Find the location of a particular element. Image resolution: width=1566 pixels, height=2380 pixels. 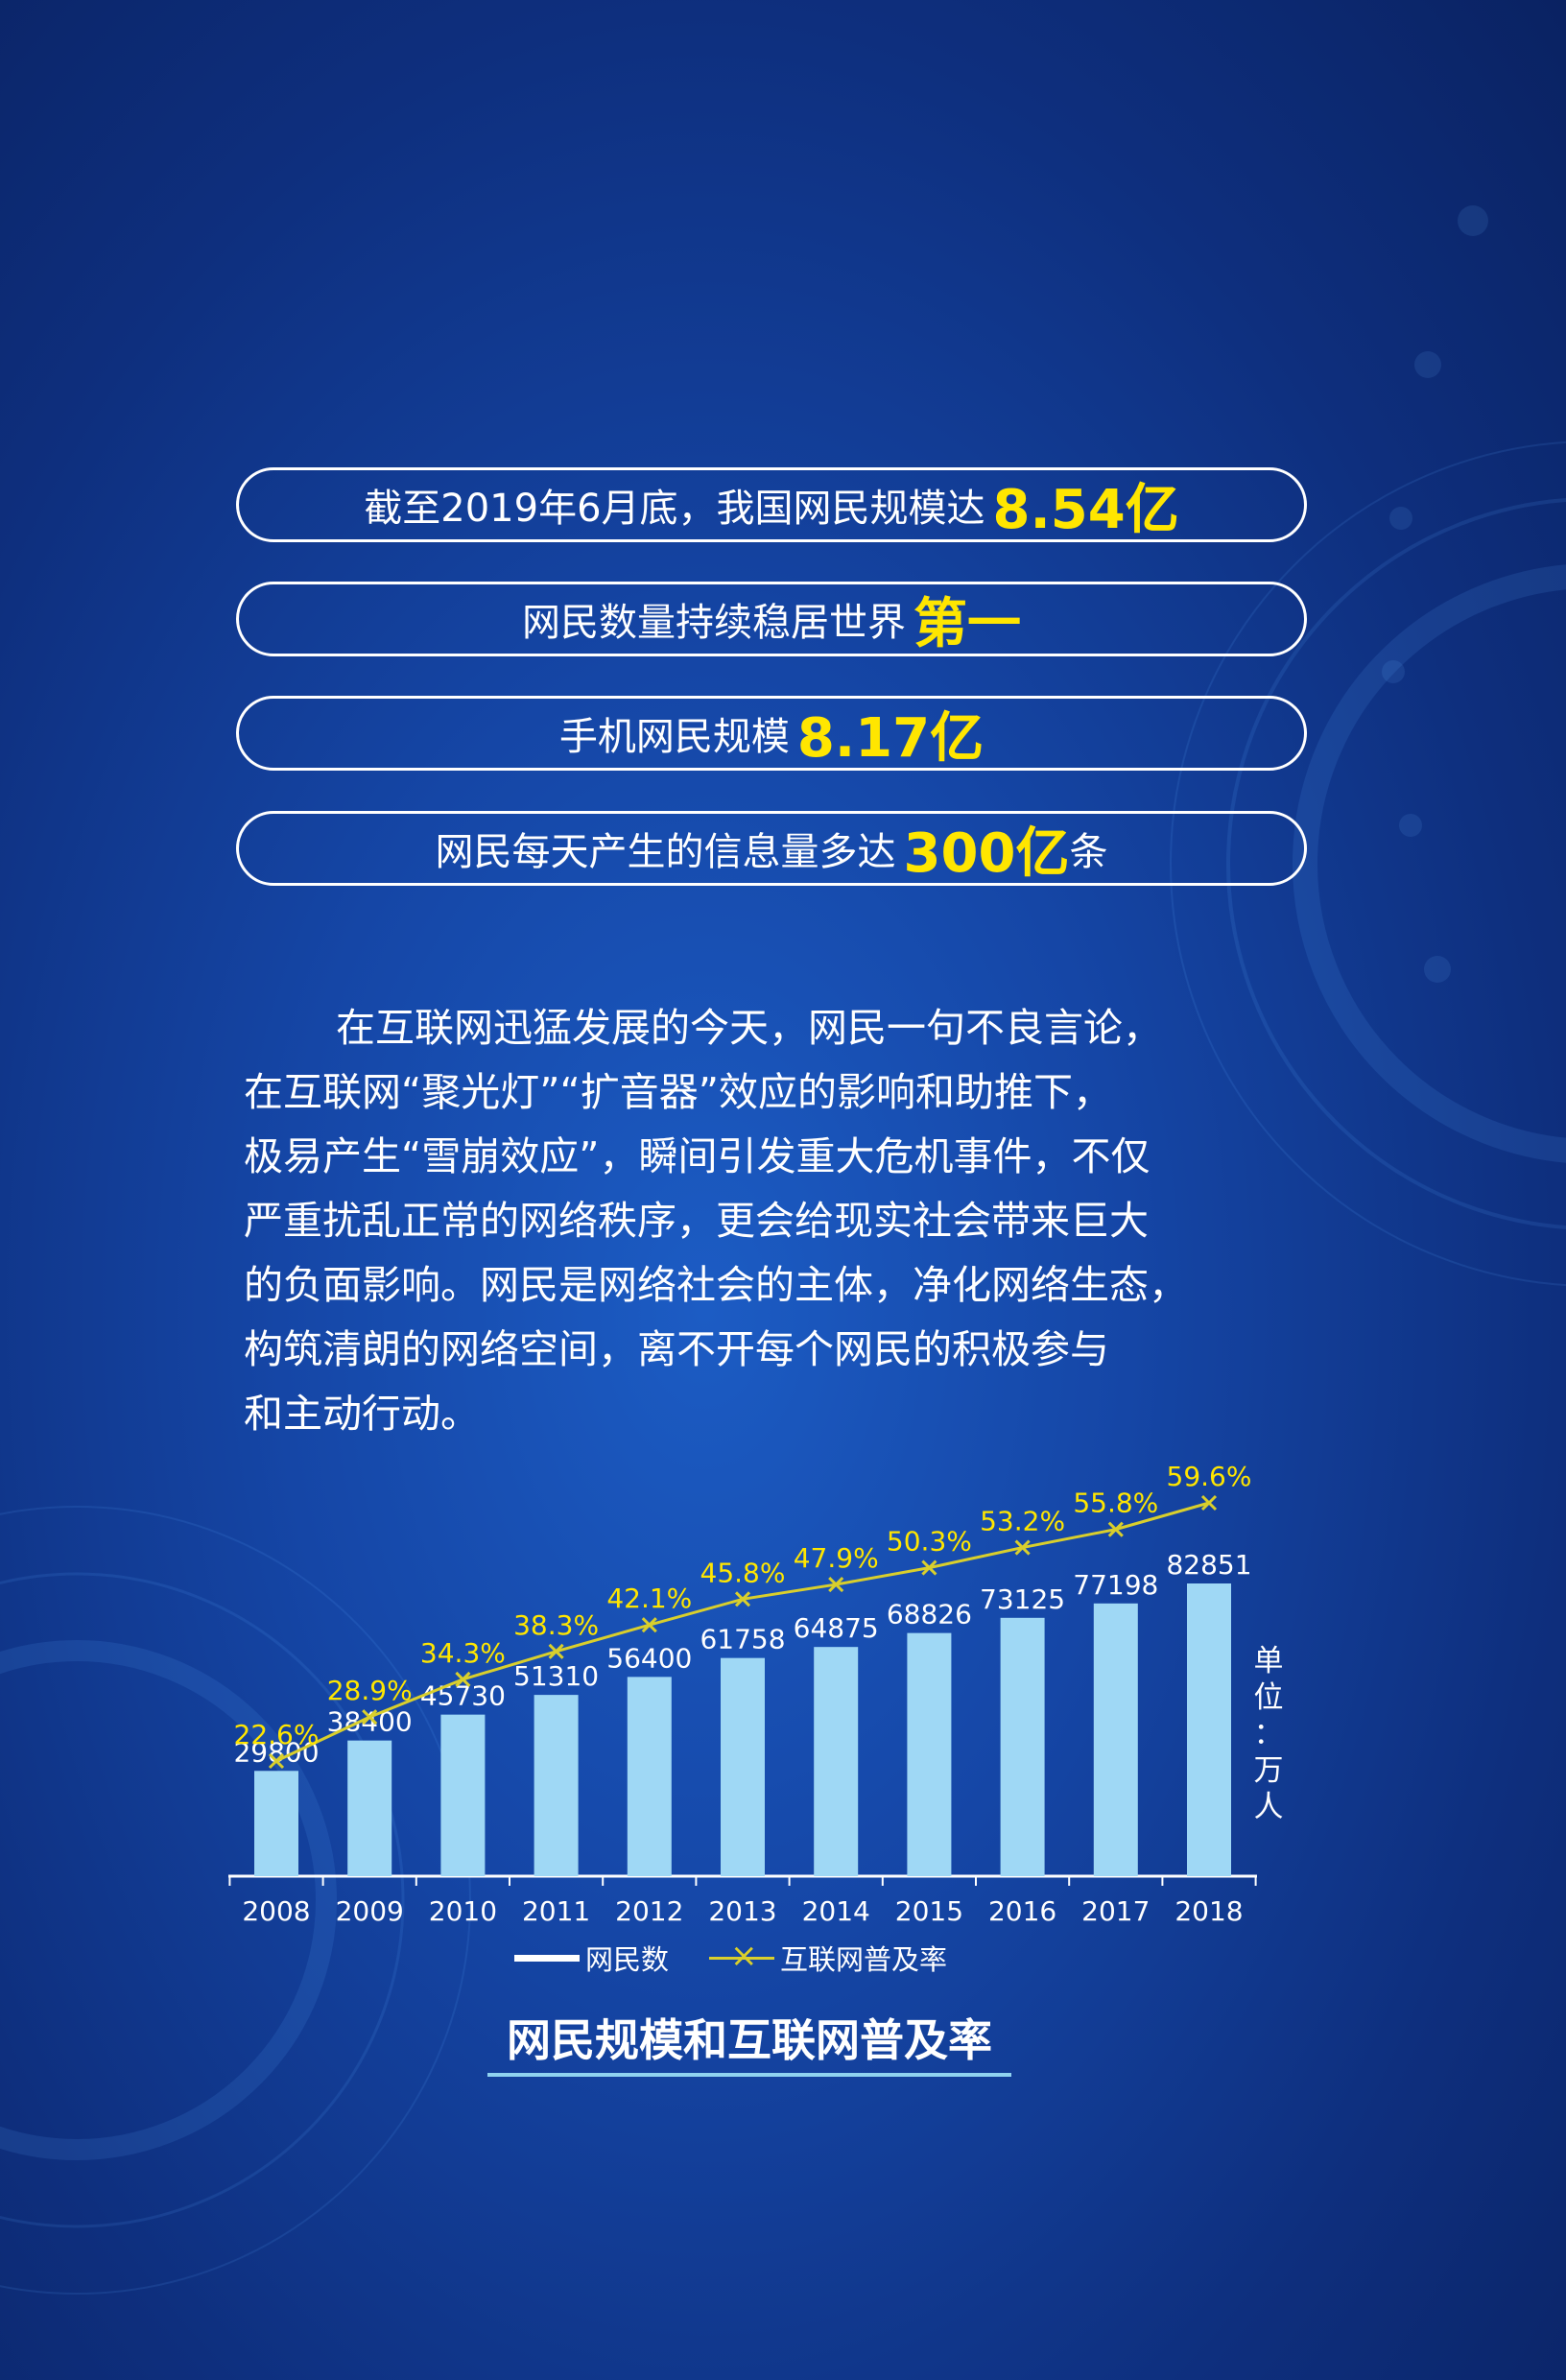

bar-value-label: 73125 is located at coordinates (1022, 1599).